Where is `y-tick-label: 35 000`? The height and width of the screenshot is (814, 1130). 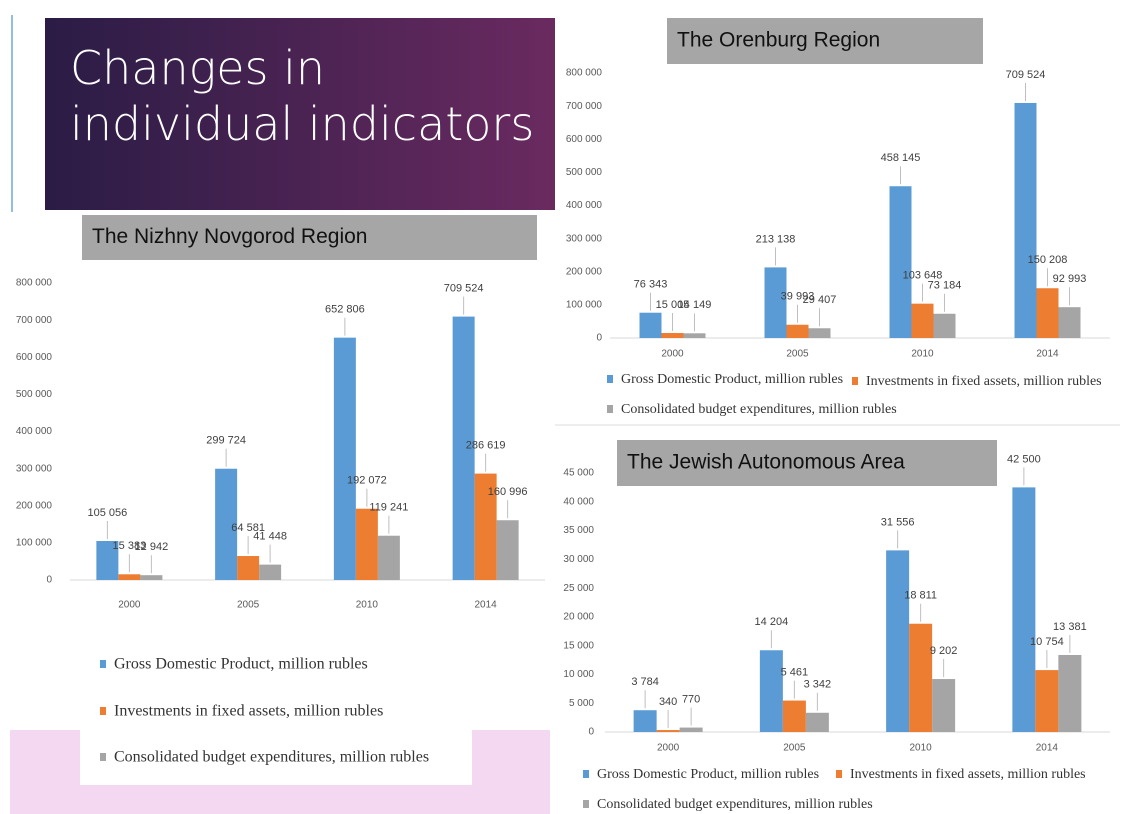 y-tick-label: 35 000 is located at coordinates (578, 530).